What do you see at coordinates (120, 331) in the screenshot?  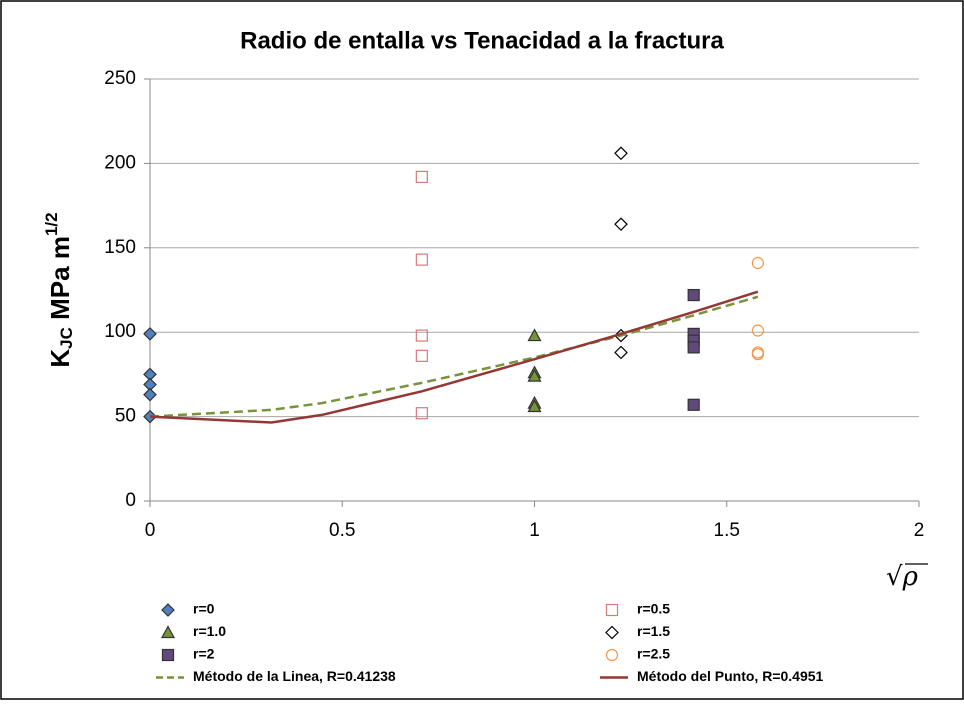 I see `y-tick-label: 100` at bounding box center [120, 331].